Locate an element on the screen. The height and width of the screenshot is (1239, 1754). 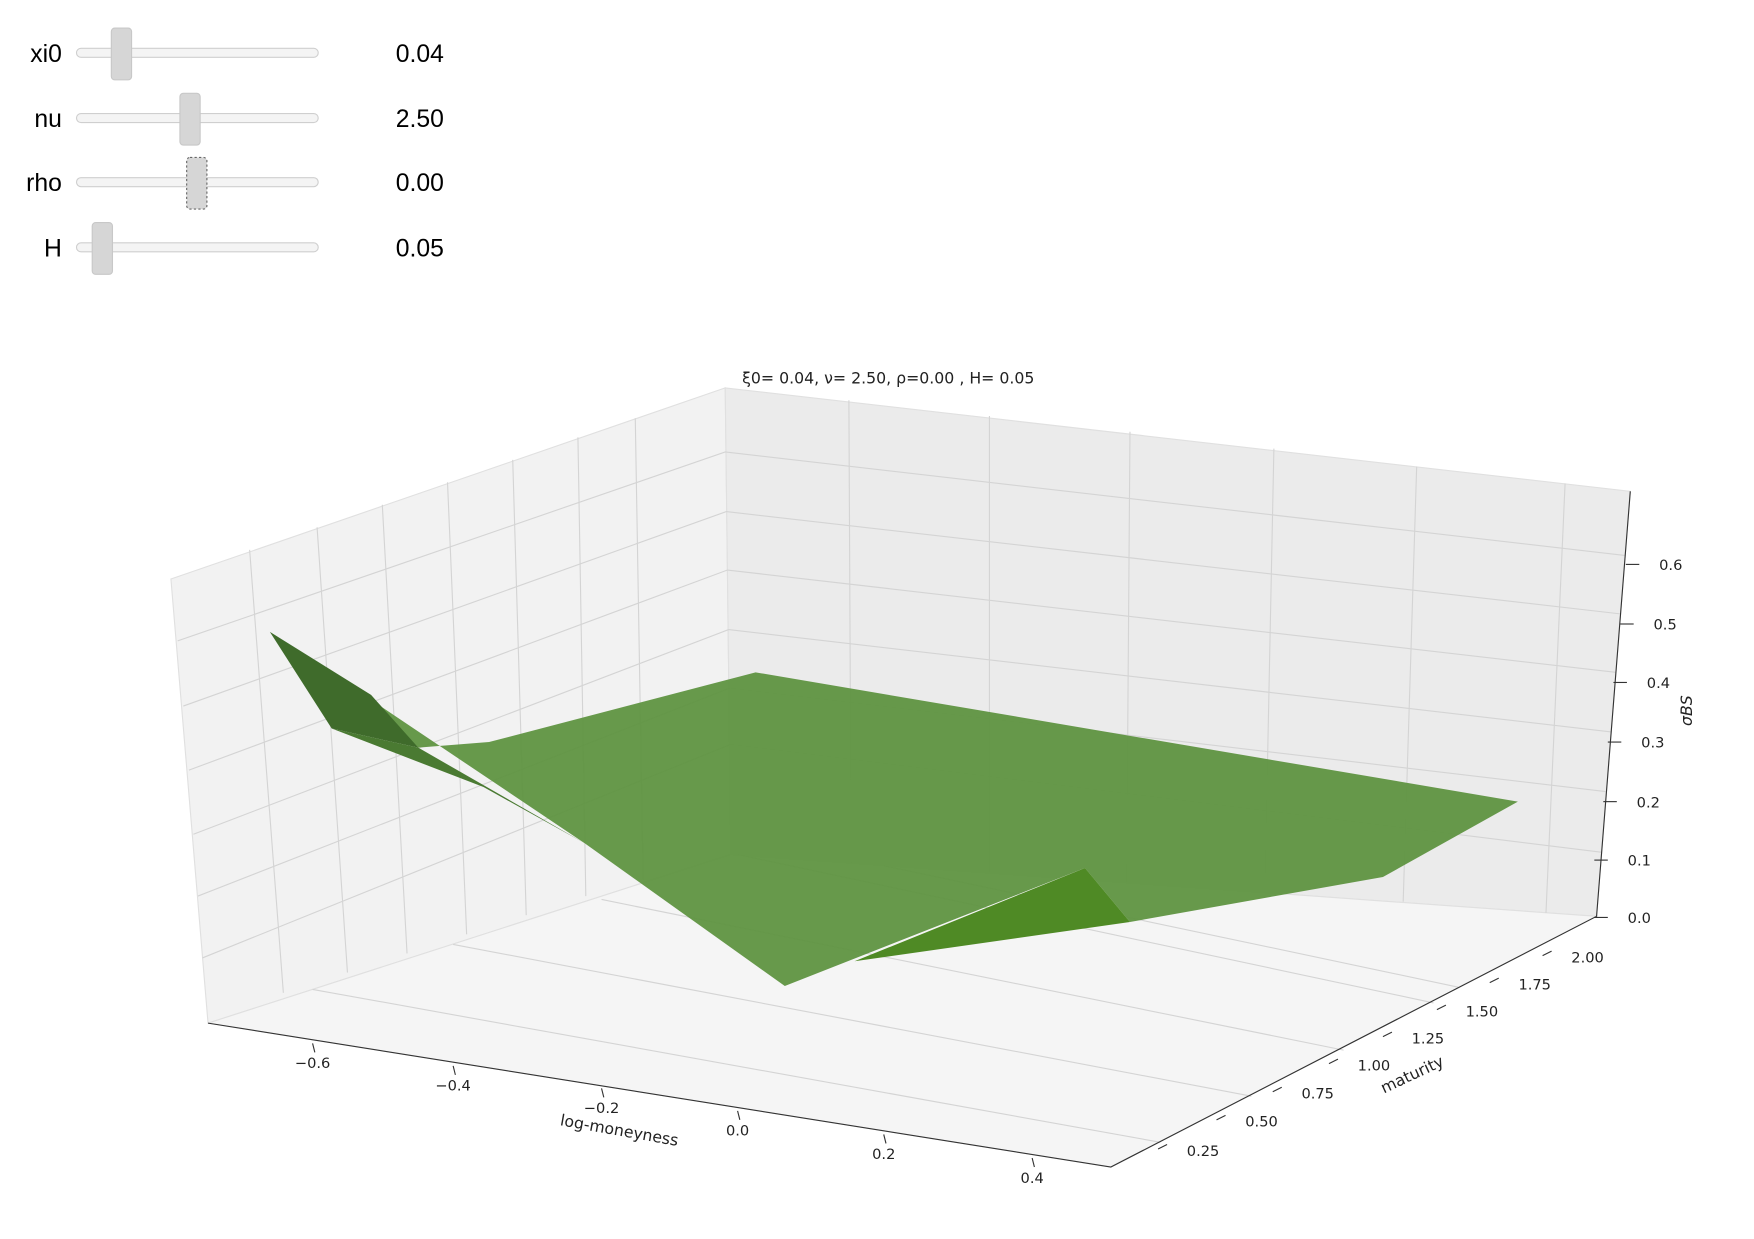
z-tick-label: 0.5 is located at coordinates (1665, 625).